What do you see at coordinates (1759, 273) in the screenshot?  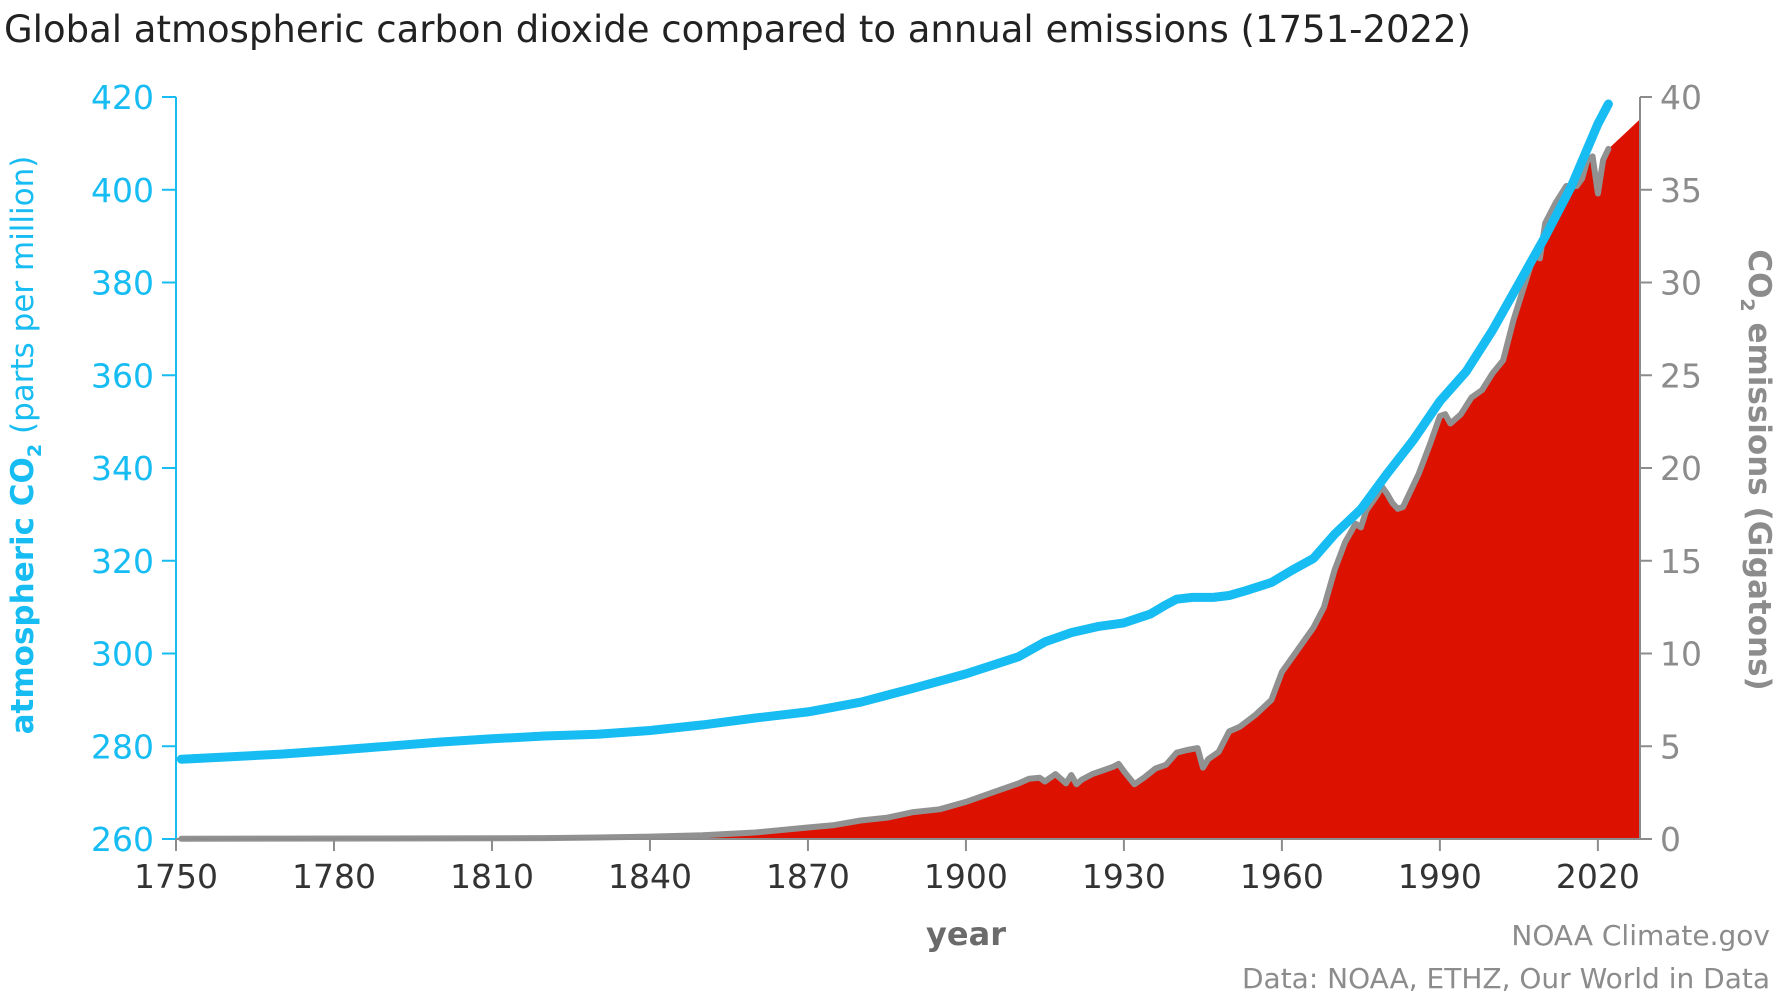 I see `right-axis-title-bold: CO` at bounding box center [1759, 273].